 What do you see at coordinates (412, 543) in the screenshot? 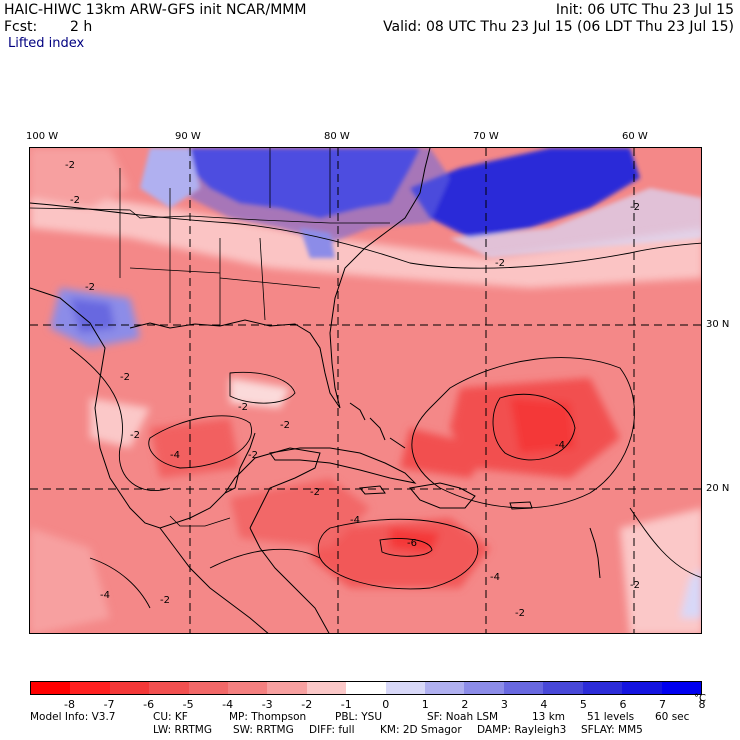
I see `contour-label: -6` at bounding box center [412, 543].